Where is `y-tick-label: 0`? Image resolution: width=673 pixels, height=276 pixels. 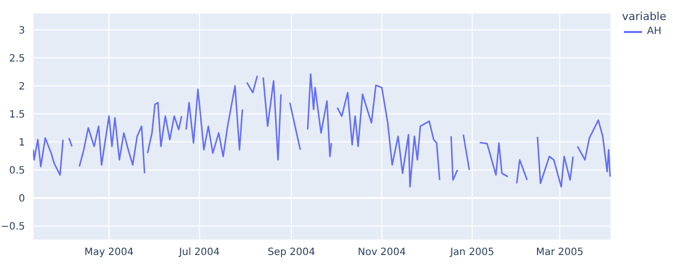
y-tick-label: 0 is located at coordinates (21, 199).